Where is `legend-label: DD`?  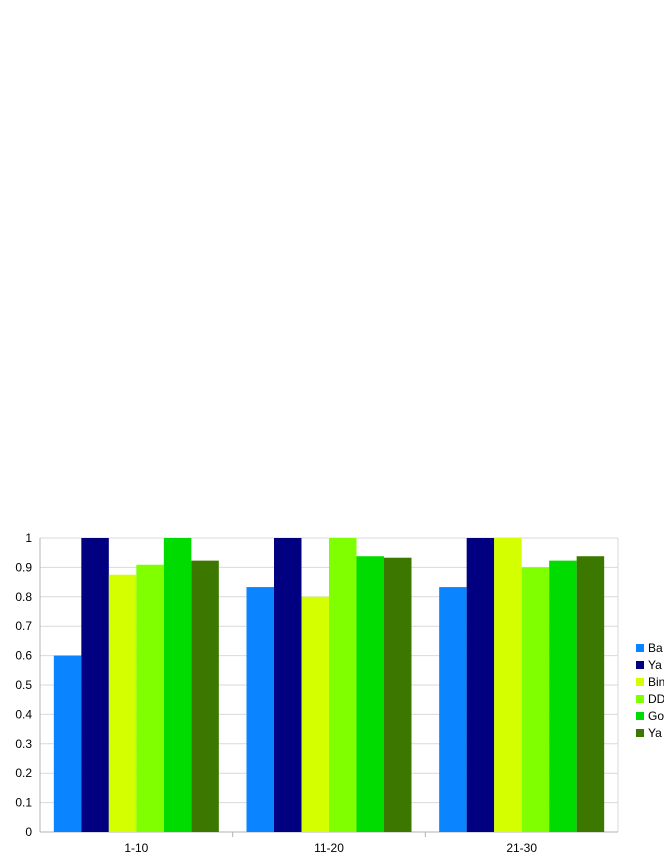
legend-label: DD is located at coordinates (656, 699).